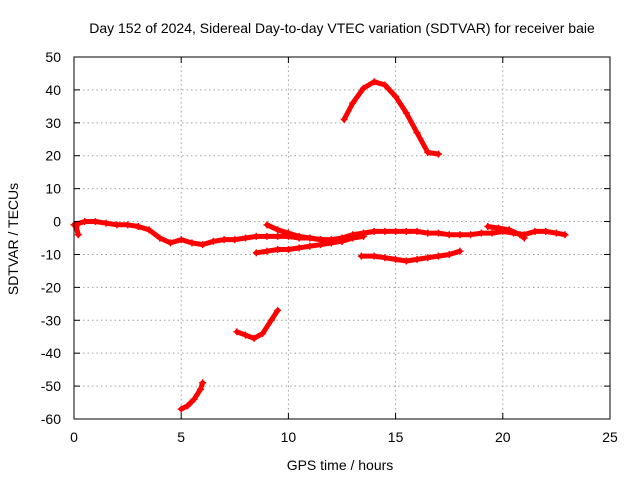 The width and height of the screenshot is (640, 480). I want to click on y-tick-label: -30, so click(51, 320).